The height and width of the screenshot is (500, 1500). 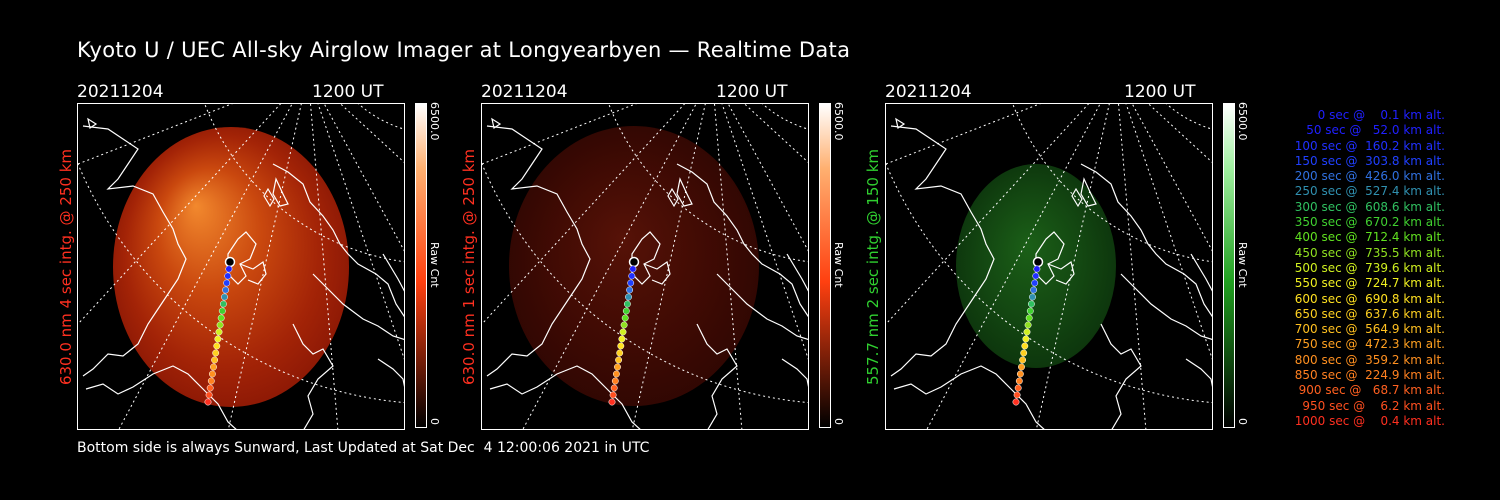 What do you see at coordinates (752, 92) in the screenshot?
I see `panel-2-time: 1200 UT` at bounding box center [752, 92].